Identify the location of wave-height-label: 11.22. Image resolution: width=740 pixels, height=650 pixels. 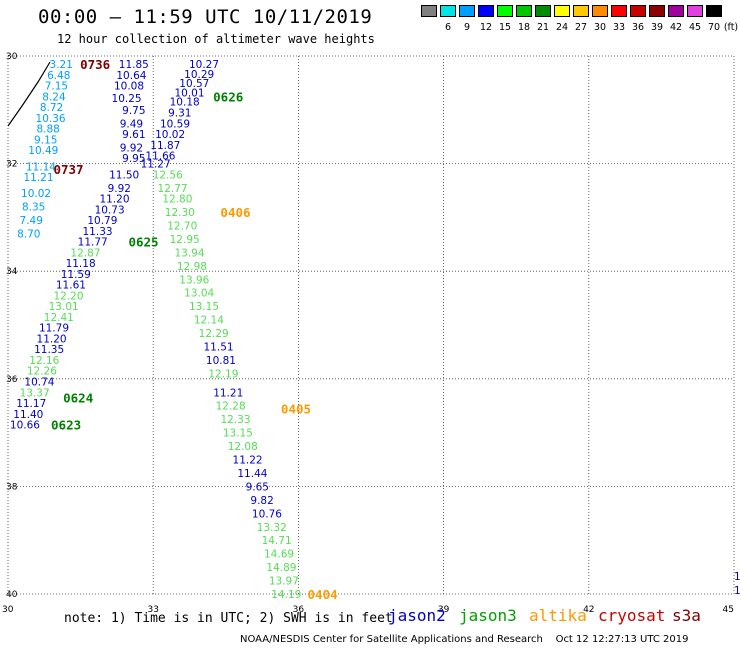
(248, 461).